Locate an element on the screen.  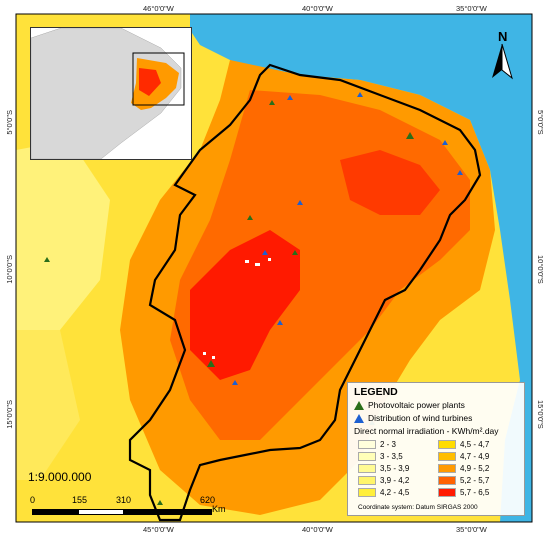
legend-class-label: 5,2 - 5,7 is located at coordinates (475, 480).